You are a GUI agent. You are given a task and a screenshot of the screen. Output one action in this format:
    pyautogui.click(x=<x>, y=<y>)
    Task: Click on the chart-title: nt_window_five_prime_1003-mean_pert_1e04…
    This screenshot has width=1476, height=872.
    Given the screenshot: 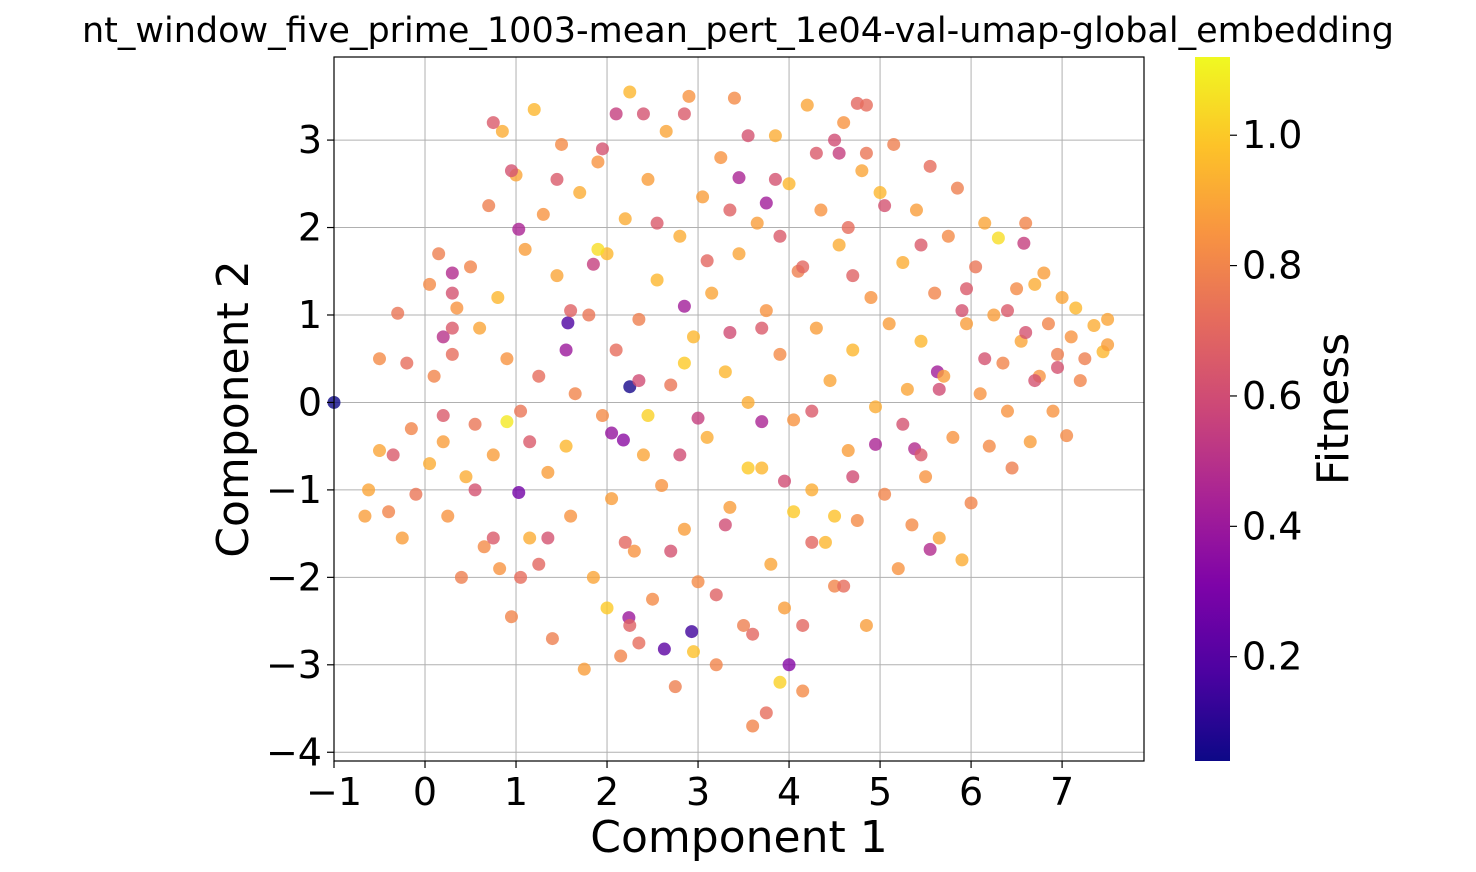 What is the action you would take?
    pyautogui.click(x=738, y=31)
    